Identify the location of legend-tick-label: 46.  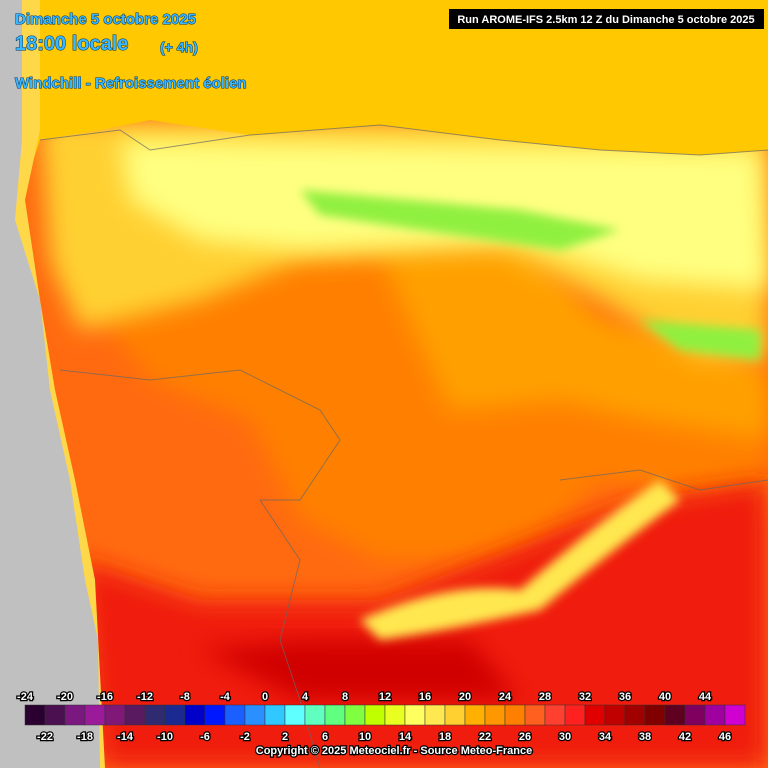
(725, 737).